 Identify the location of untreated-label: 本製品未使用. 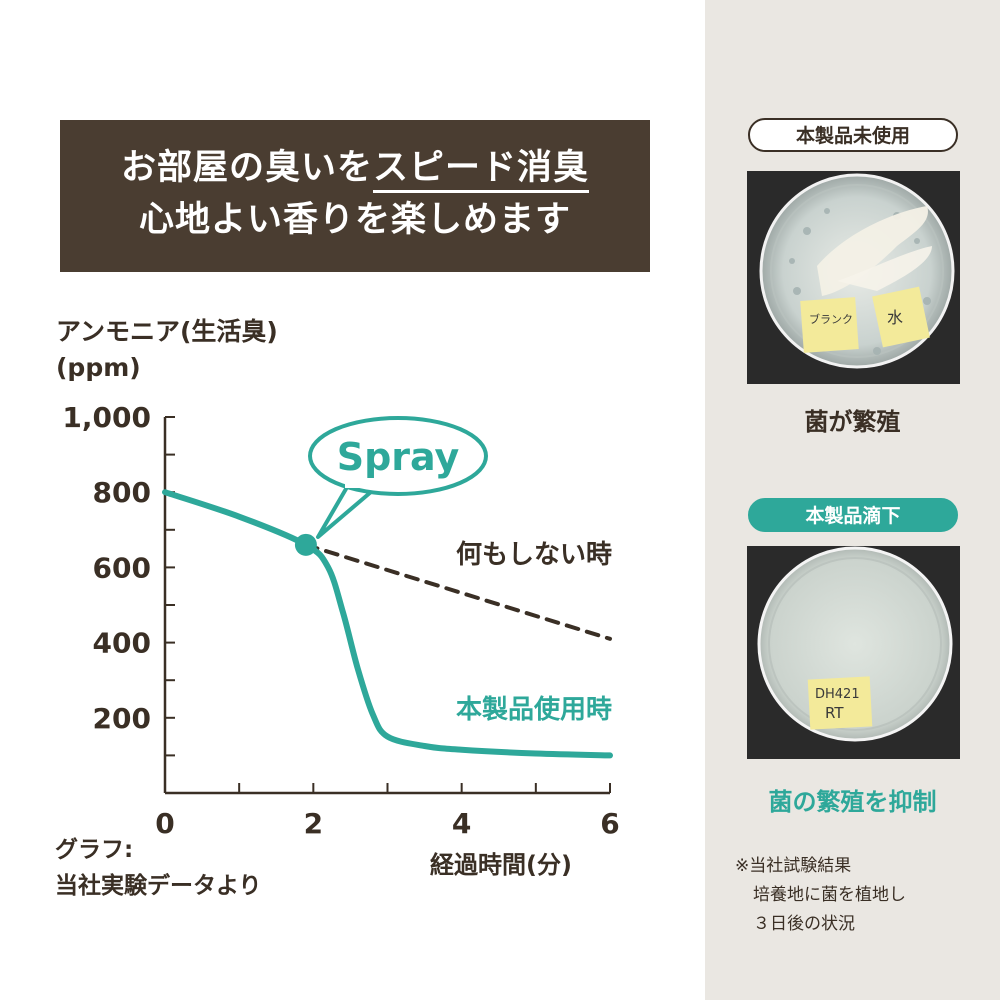
(853, 135).